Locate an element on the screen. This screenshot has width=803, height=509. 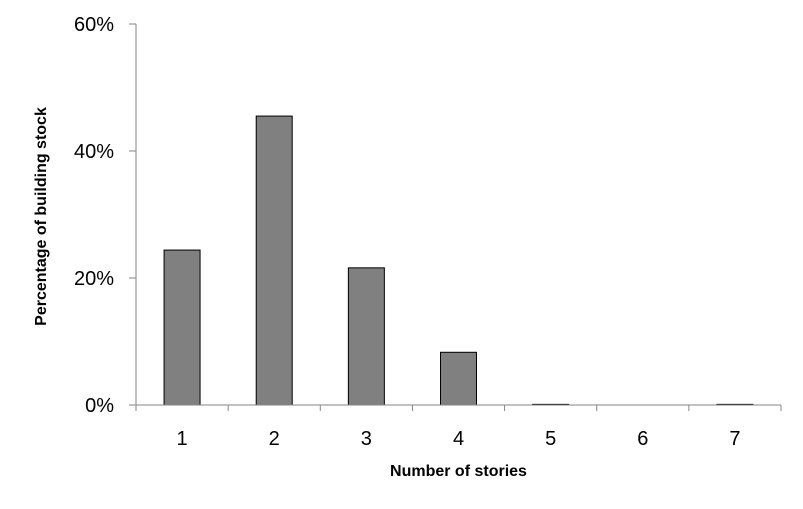
y-tick-label: 60% is located at coordinates (94, 25).